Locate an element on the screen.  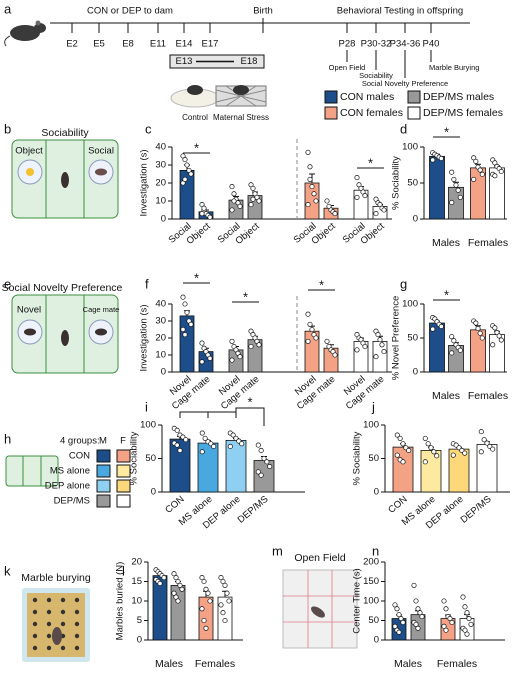
panel-letter: c is located at coordinates (148, 128).